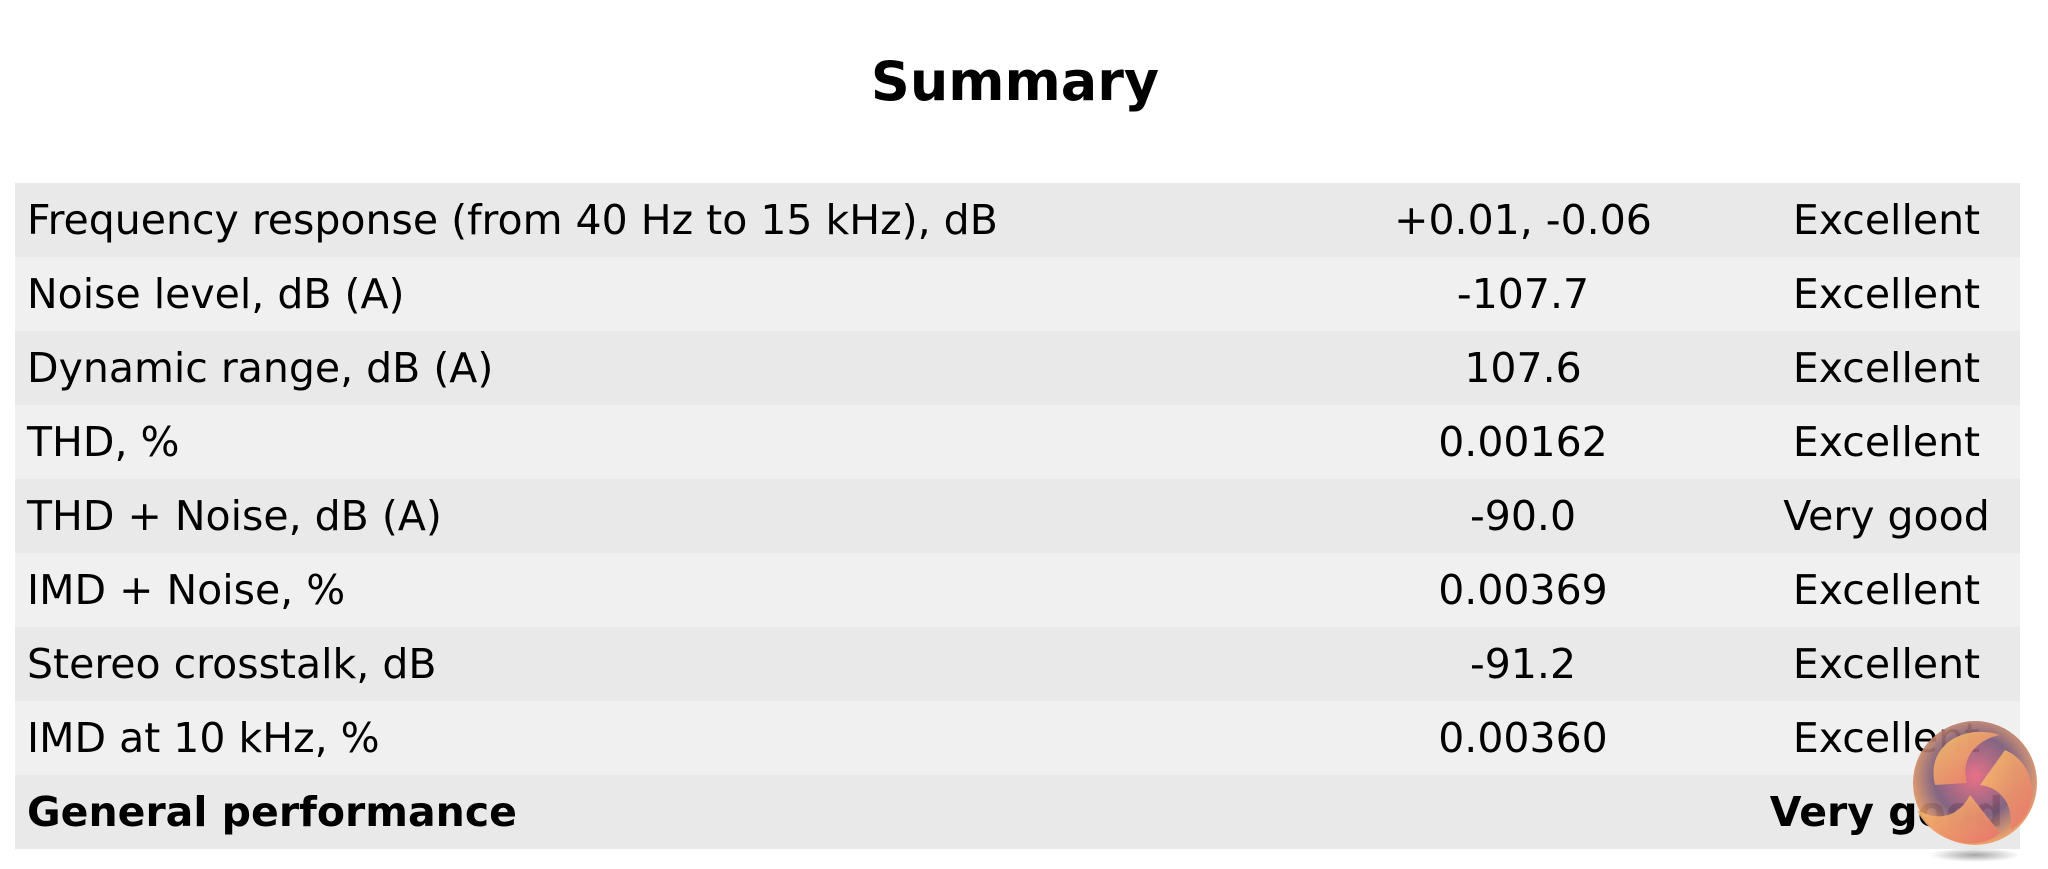 This screenshot has height=869, width=2048. I want to click on parameter-cell: IMD at 10 kHz, %, so click(203, 738).